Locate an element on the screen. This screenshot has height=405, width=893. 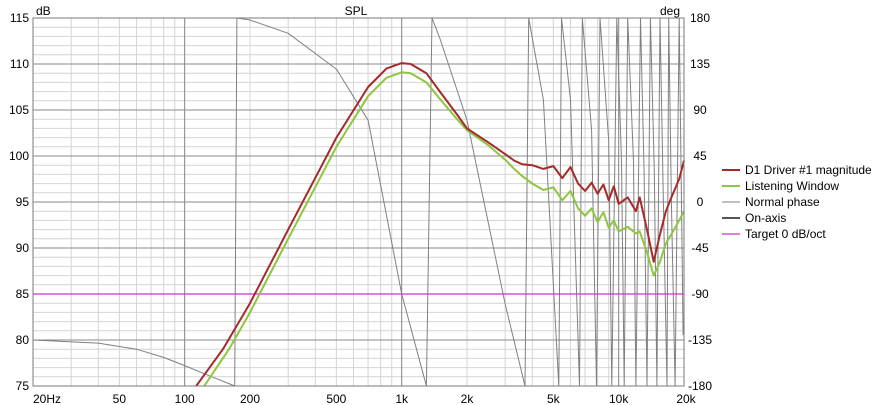
y2-axis-tick-labels: -180 -135 -90 -45 0 45 90 135 180 is located at coordinates (700, 202).